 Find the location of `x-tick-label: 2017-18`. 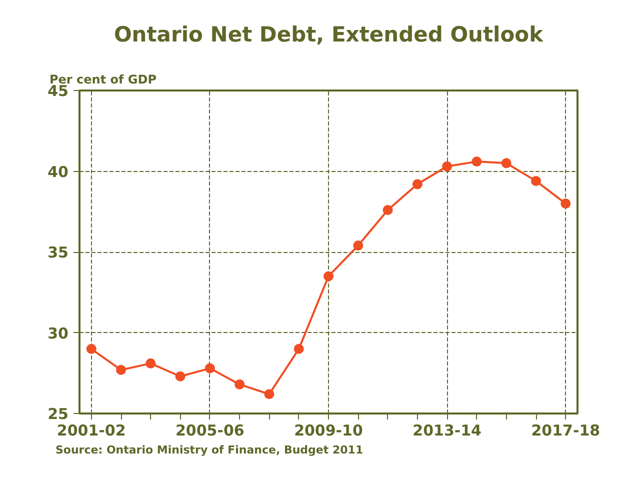

x-tick-label: 2017-18 is located at coordinates (565, 431).